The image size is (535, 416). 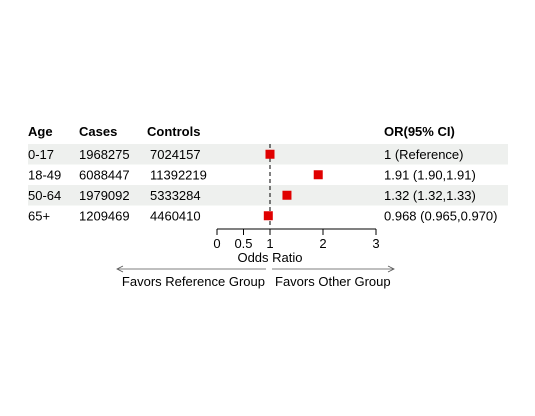 I want to click on x-tick-label: 0.5, so click(x=243, y=243).